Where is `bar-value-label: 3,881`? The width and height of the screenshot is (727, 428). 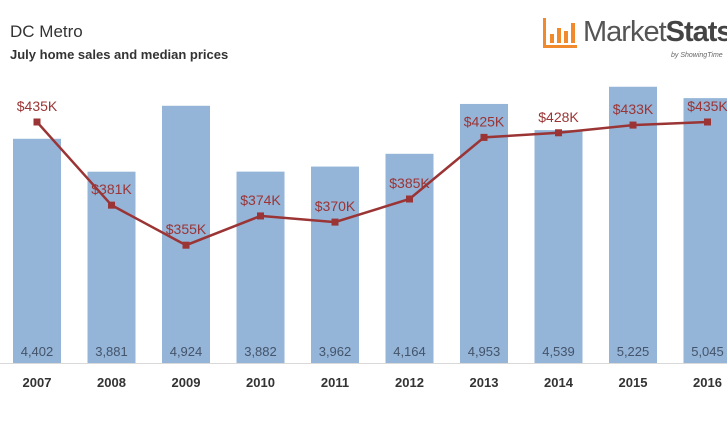
bar-value-label: 3,881 is located at coordinates (111, 351).